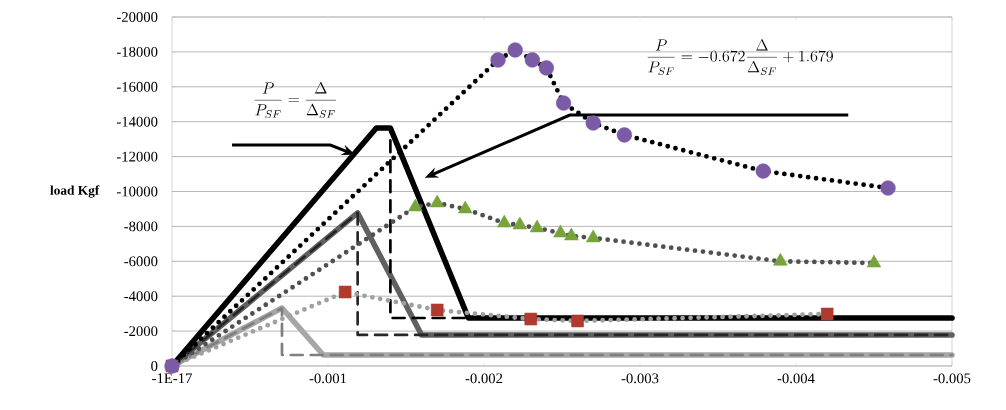 The image size is (1006, 410). Describe the element at coordinates (137, 156) in the screenshot. I see `y-tick-label: -12000` at that location.